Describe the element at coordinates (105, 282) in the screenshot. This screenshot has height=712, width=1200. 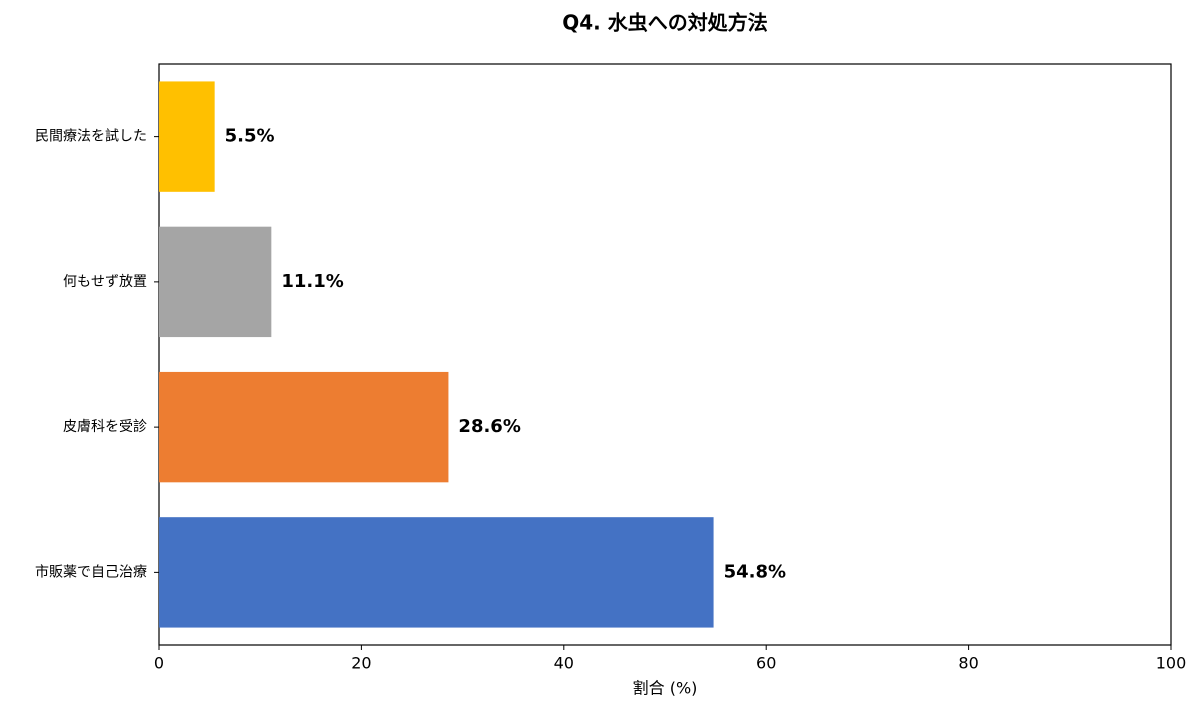
I see `y-tick-label: 何もせず放置` at that location.